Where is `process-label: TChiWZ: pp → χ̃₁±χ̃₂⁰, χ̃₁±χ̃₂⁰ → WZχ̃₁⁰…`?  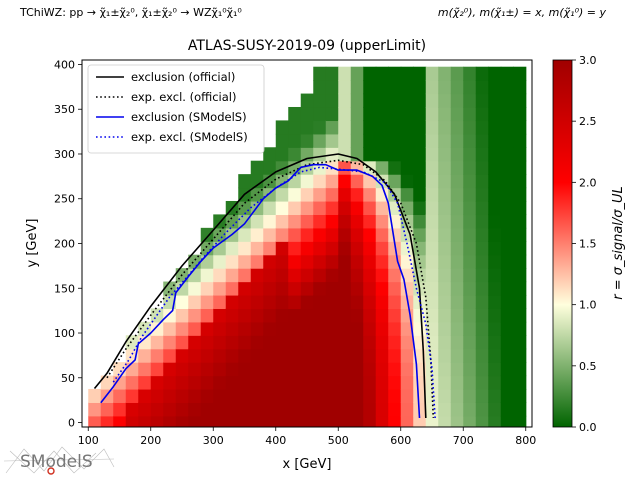 process-label: TChiWZ: pp → χ̃₁±χ̃₂⁰, χ̃₁±χ̃₂⁰ → WZχ̃₁⁰… is located at coordinates (130, 12).